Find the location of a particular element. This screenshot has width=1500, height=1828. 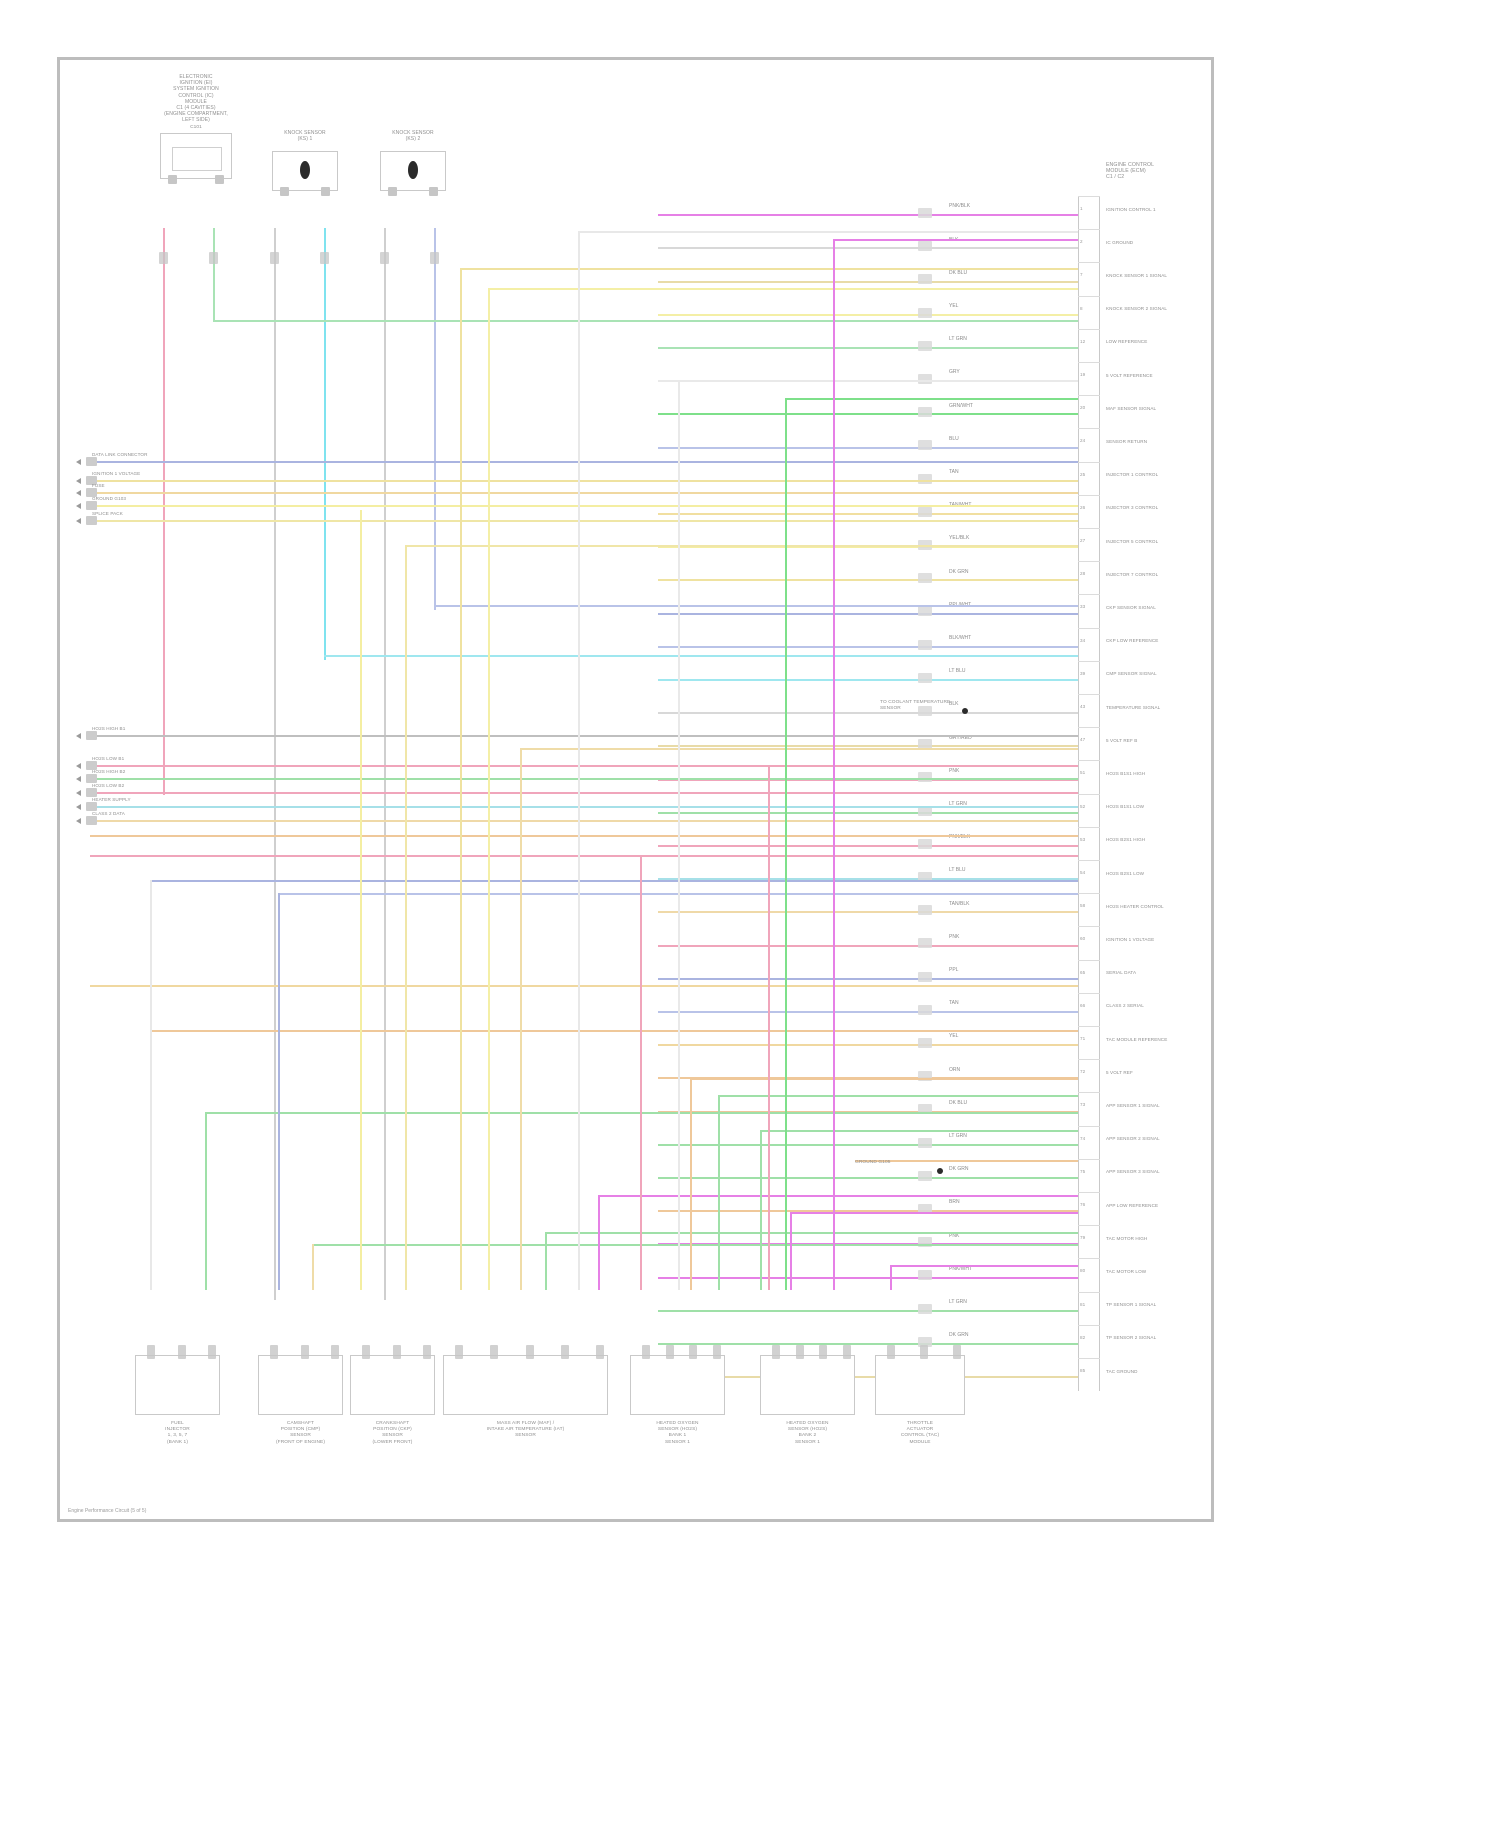

left-terminal-E is located at coordinates (91, 520).